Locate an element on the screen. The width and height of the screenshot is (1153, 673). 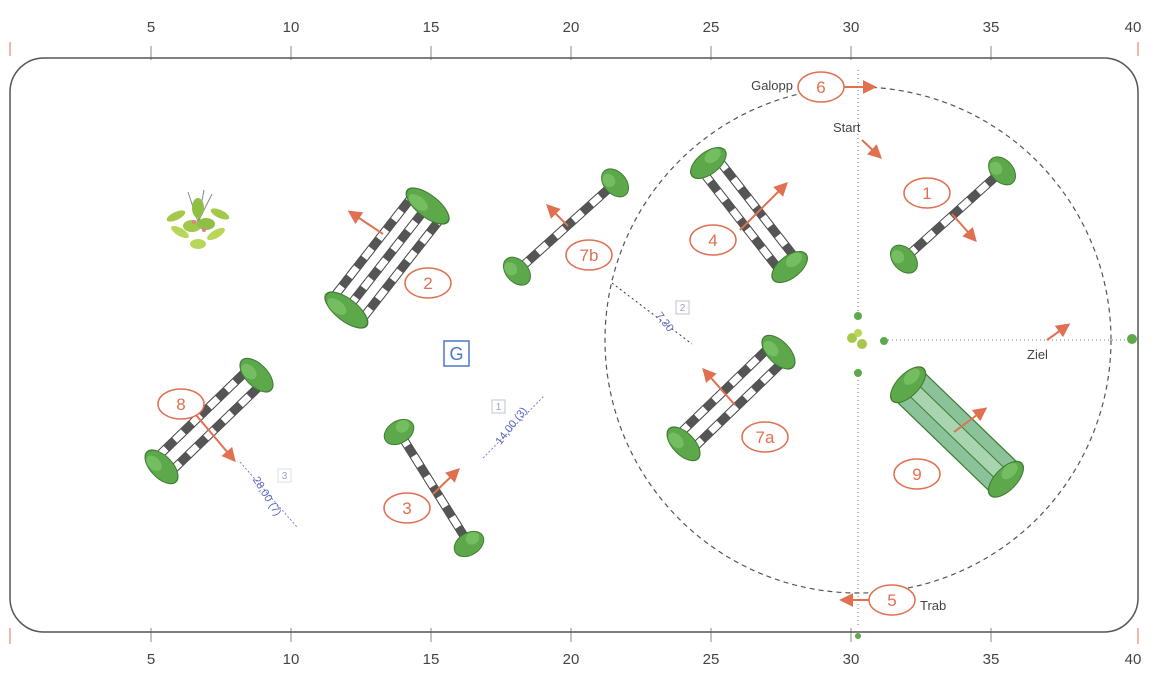
obstacle-7b-jump is located at coordinates (566, 227).